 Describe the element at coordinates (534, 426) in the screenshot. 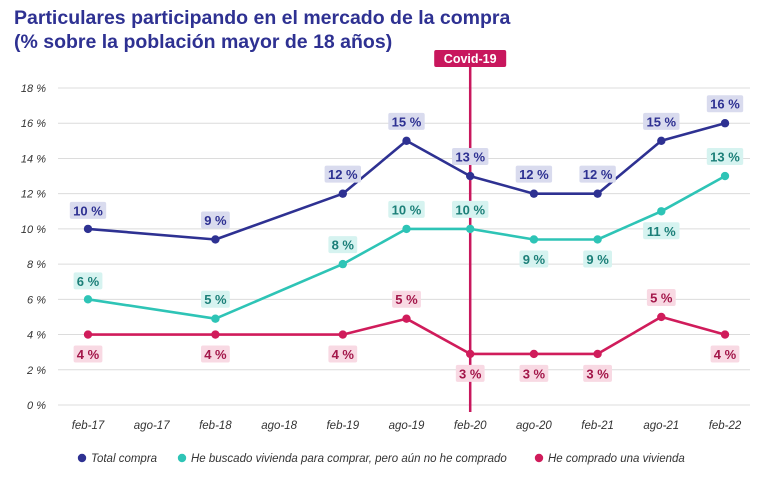

I see `x-tick-label: ago-20` at that location.